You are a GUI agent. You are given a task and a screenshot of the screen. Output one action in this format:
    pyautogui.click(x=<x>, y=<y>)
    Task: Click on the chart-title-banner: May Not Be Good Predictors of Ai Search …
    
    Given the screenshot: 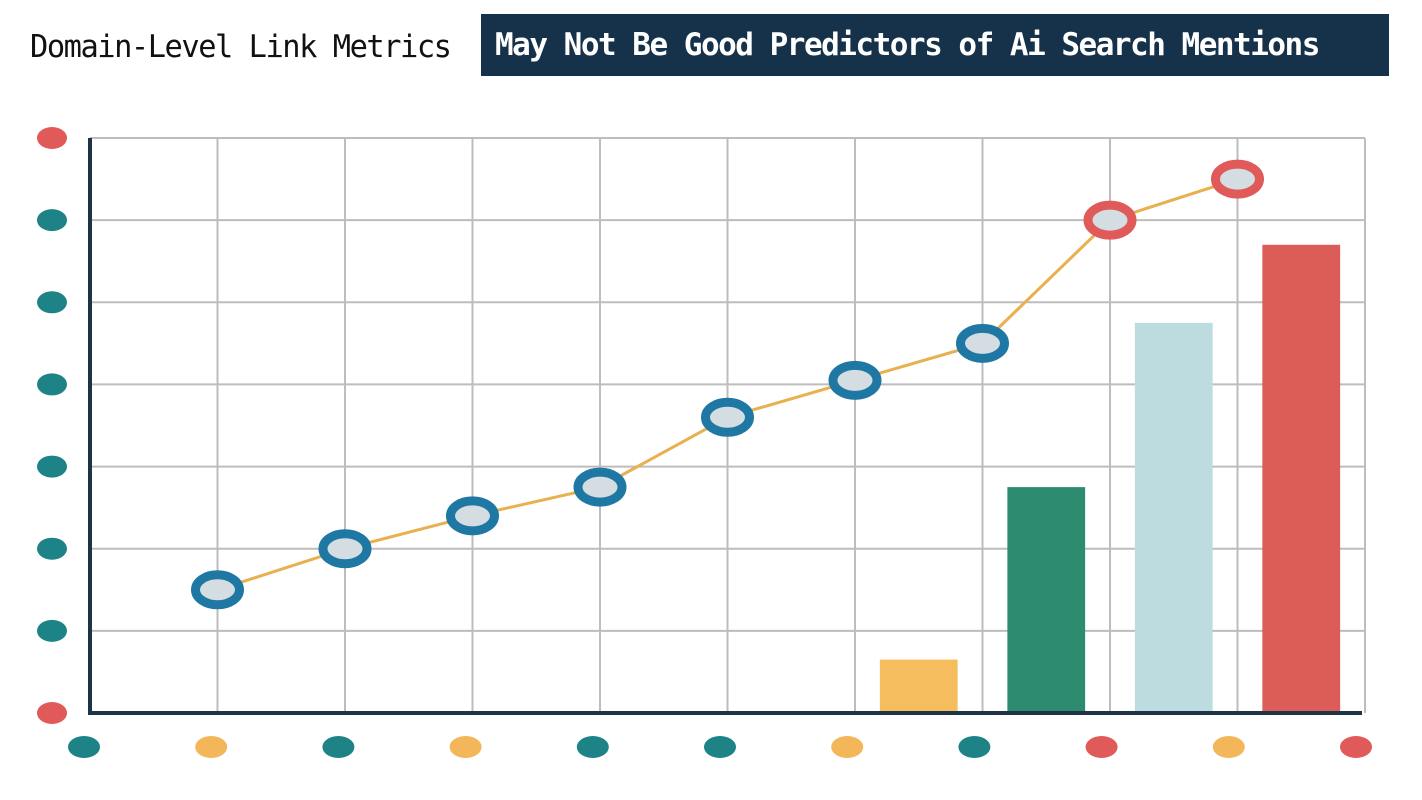 What is the action you would take?
    pyautogui.click(x=935, y=45)
    